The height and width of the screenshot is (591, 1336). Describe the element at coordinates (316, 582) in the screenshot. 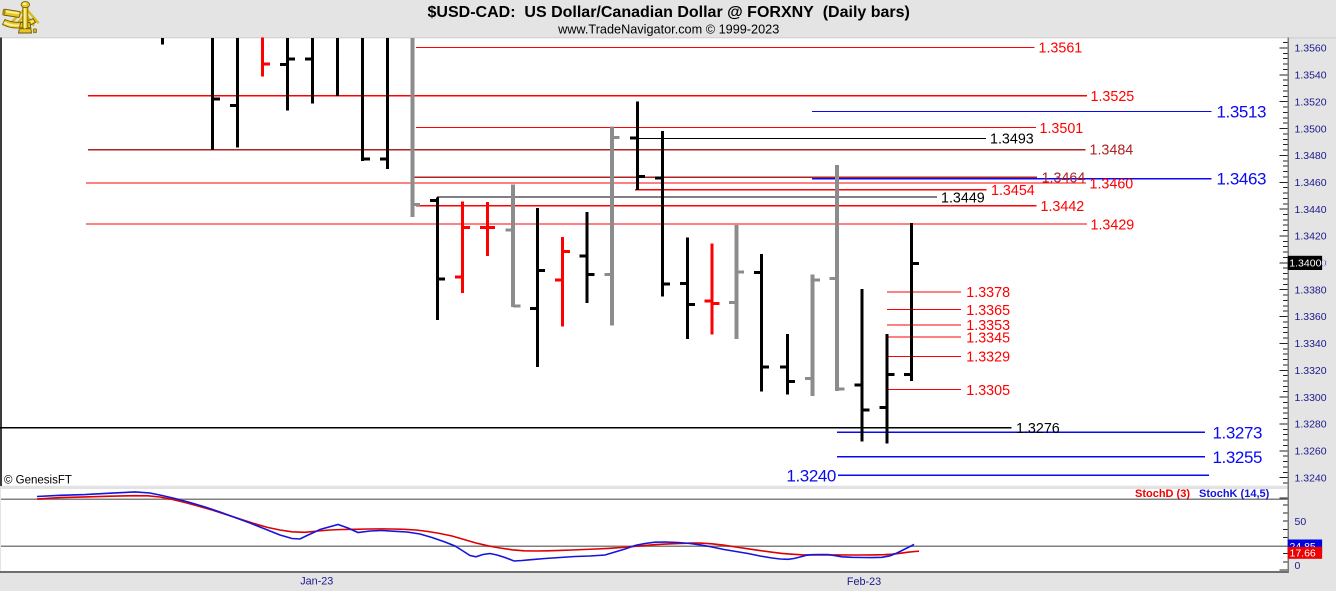

I see `svg-text: Jan-23` at that location.